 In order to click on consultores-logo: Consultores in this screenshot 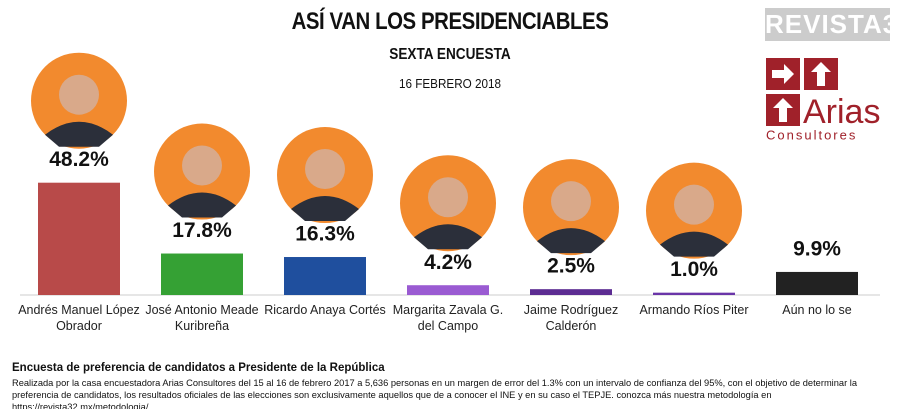, I will do `click(811, 134)`.